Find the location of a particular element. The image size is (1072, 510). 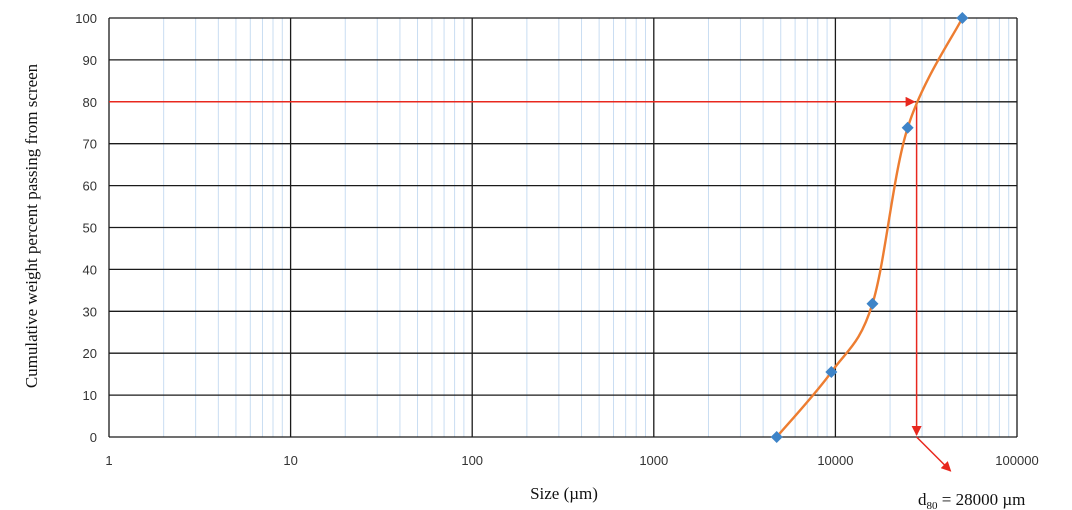

x-tick-label: 10 is located at coordinates (290, 460).